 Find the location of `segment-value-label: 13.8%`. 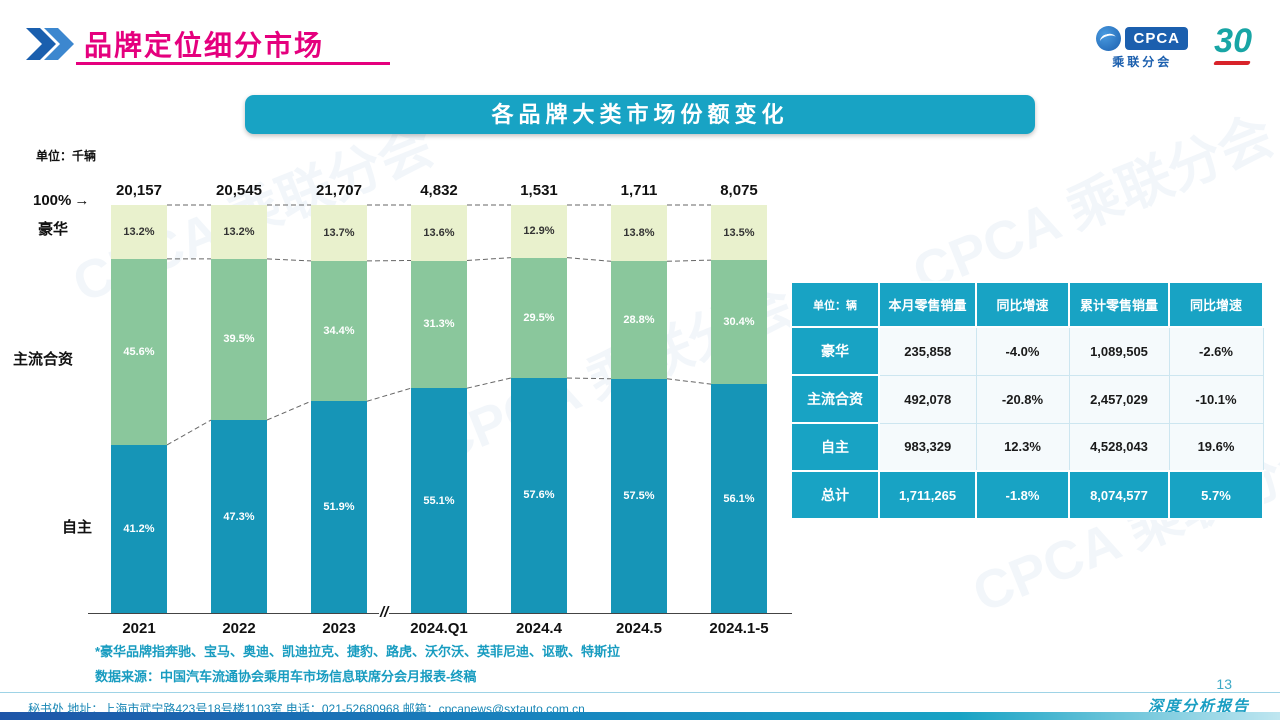

segment-value-label: 13.8% is located at coordinates (639, 233).